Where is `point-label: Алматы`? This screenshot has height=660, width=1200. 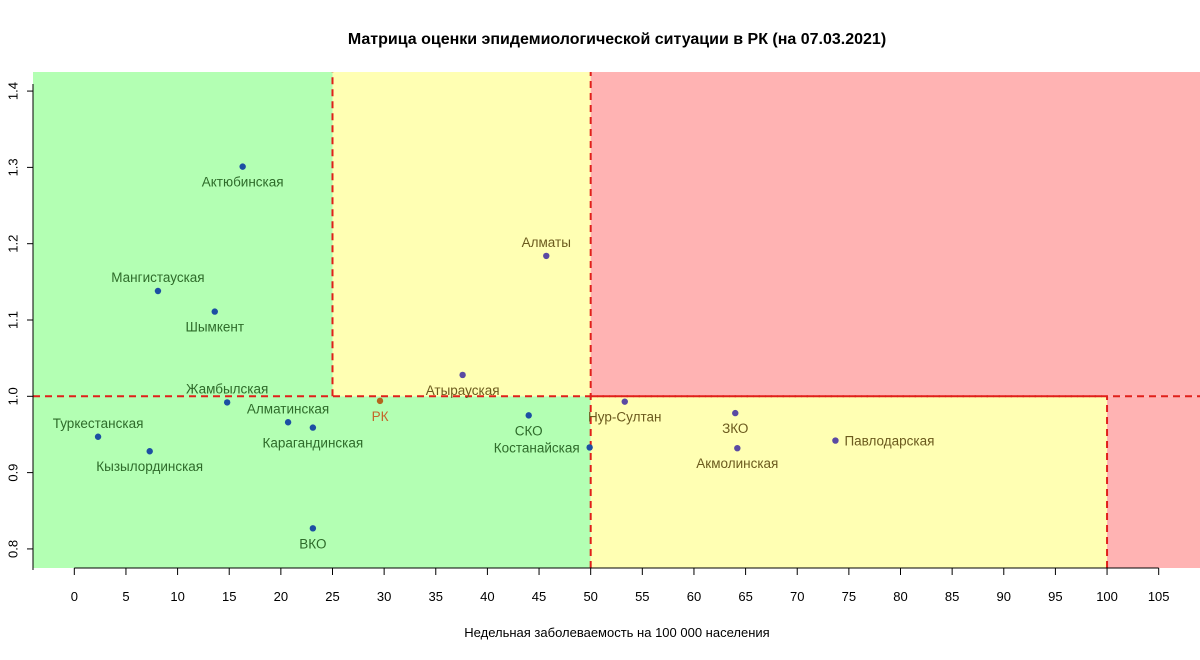
point-label: Алматы is located at coordinates (546, 242).